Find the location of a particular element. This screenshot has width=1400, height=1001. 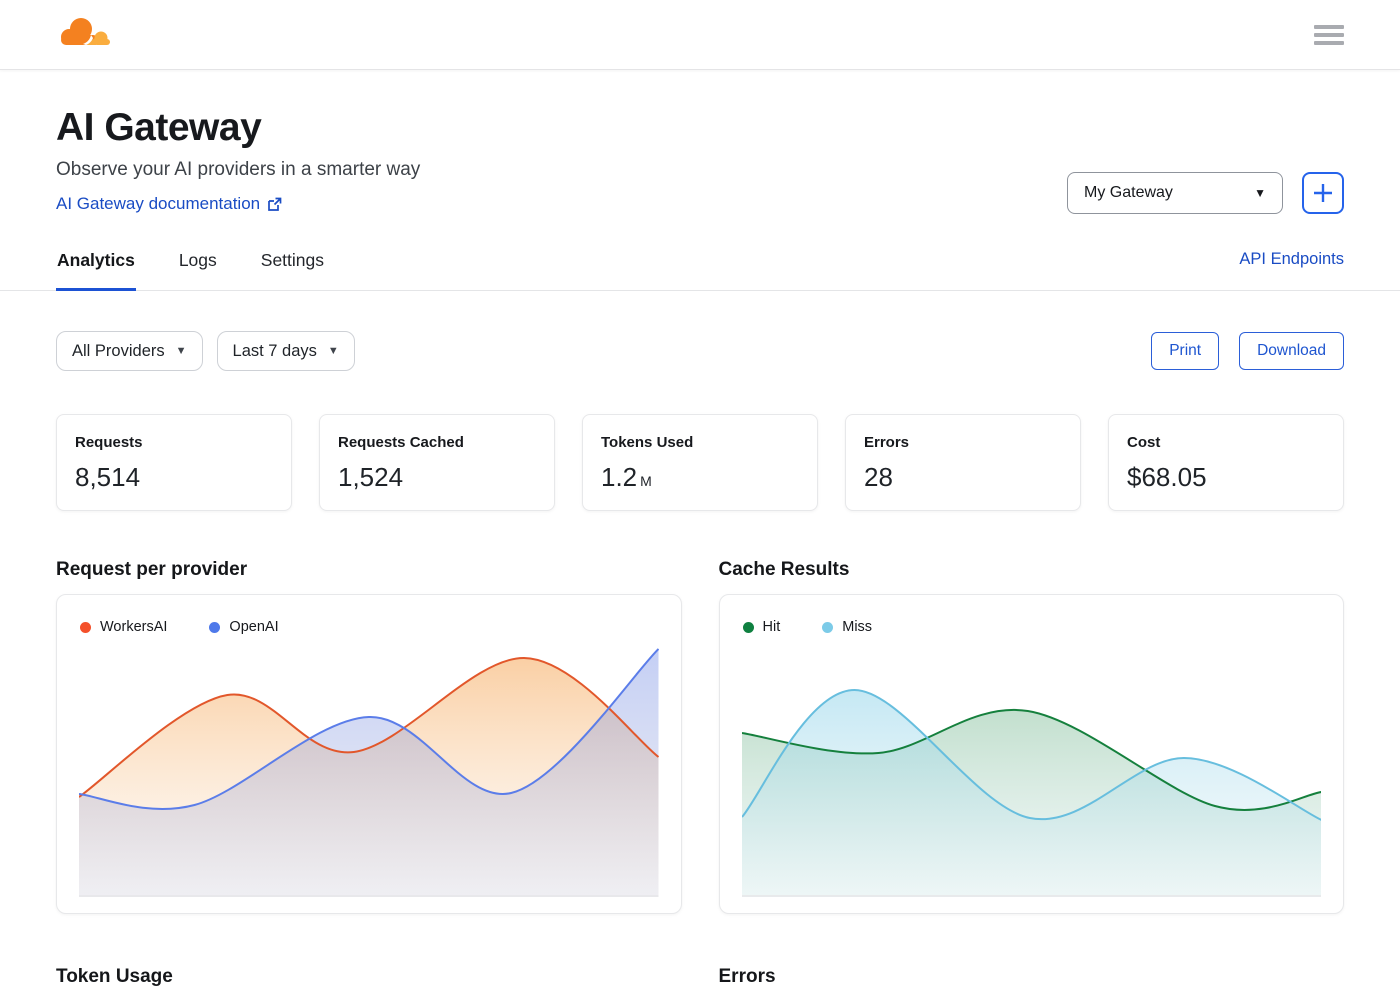

date-range-value: Last 7 days is located at coordinates (274, 350).